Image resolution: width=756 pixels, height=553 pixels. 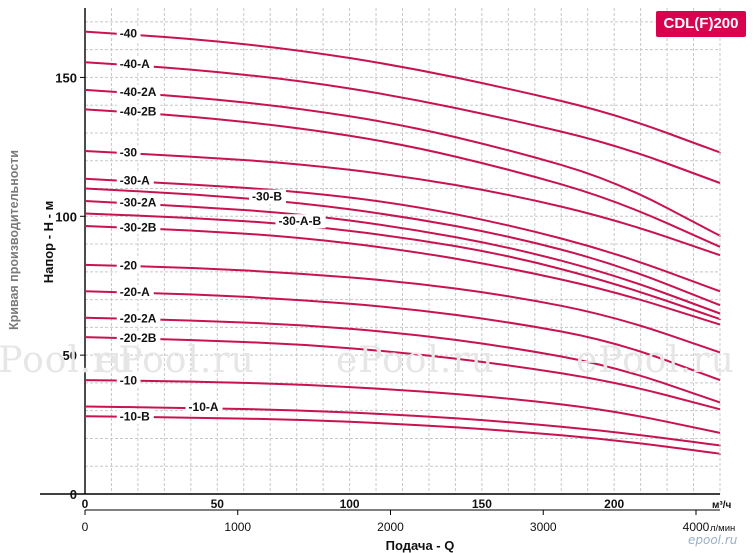 I want to click on curve-label: -30-B, so click(x=267, y=197).